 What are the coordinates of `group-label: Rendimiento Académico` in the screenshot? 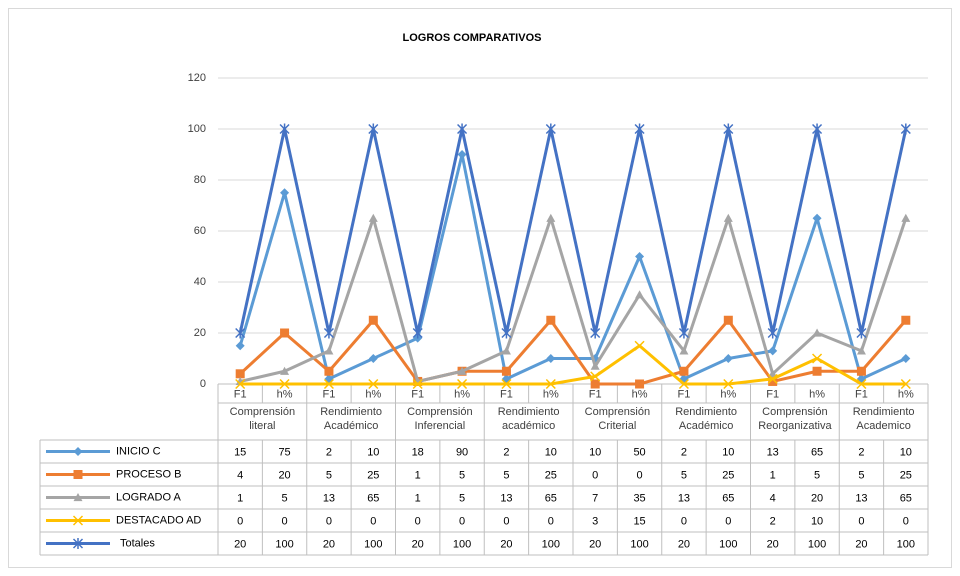 It's located at (706, 419).